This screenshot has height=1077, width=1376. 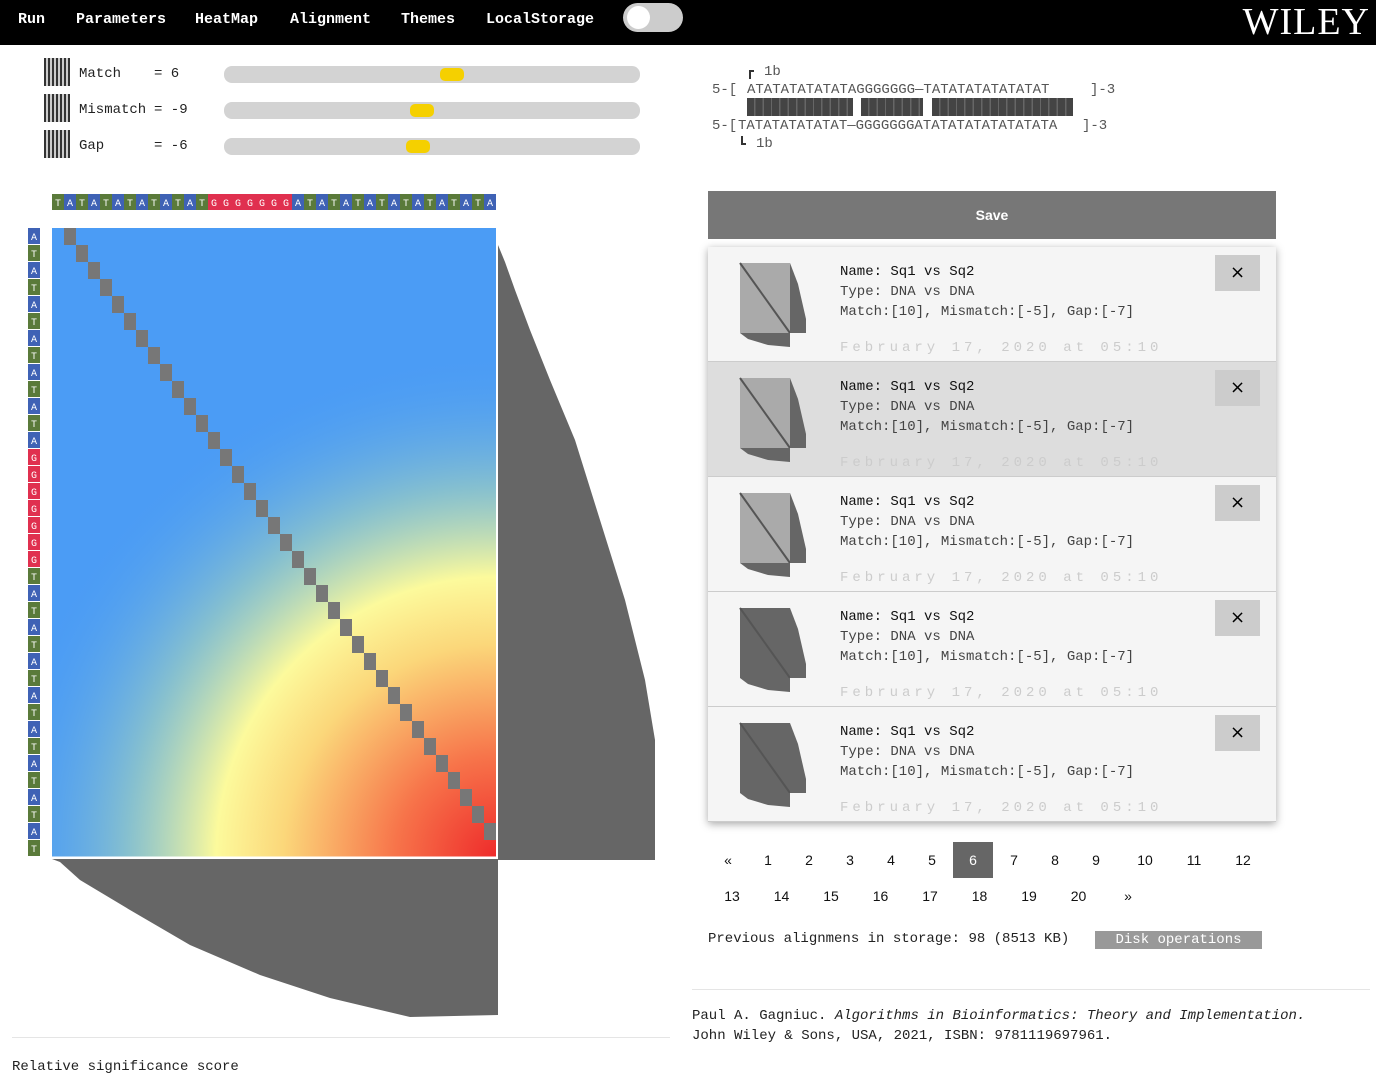 What do you see at coordinates (979, 896) in the screenshot?
I see `page-link: 18` at bounding box center [979, 896].